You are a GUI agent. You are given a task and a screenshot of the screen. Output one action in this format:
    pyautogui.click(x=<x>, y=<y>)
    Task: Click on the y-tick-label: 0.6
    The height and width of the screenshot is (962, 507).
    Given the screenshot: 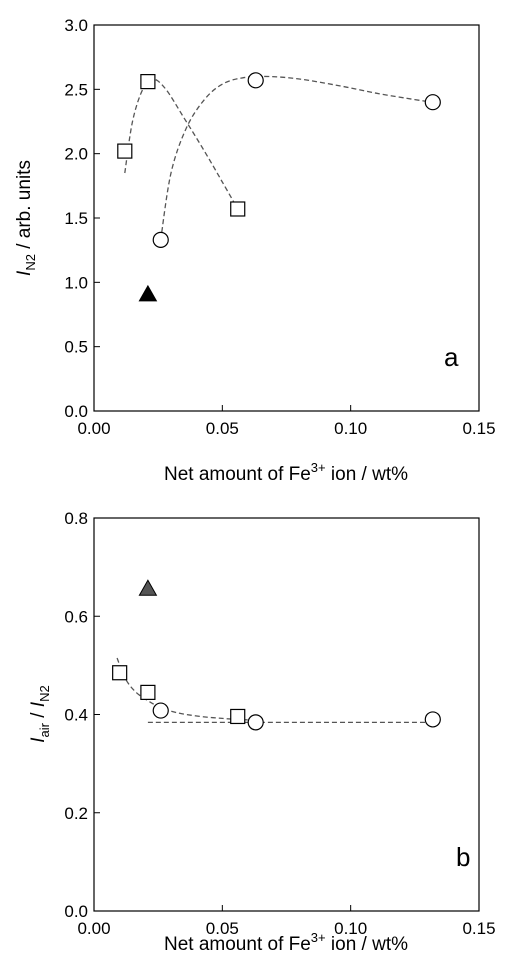 What is the action you would take?
    pyautogui.click(x=76, y=616)
    